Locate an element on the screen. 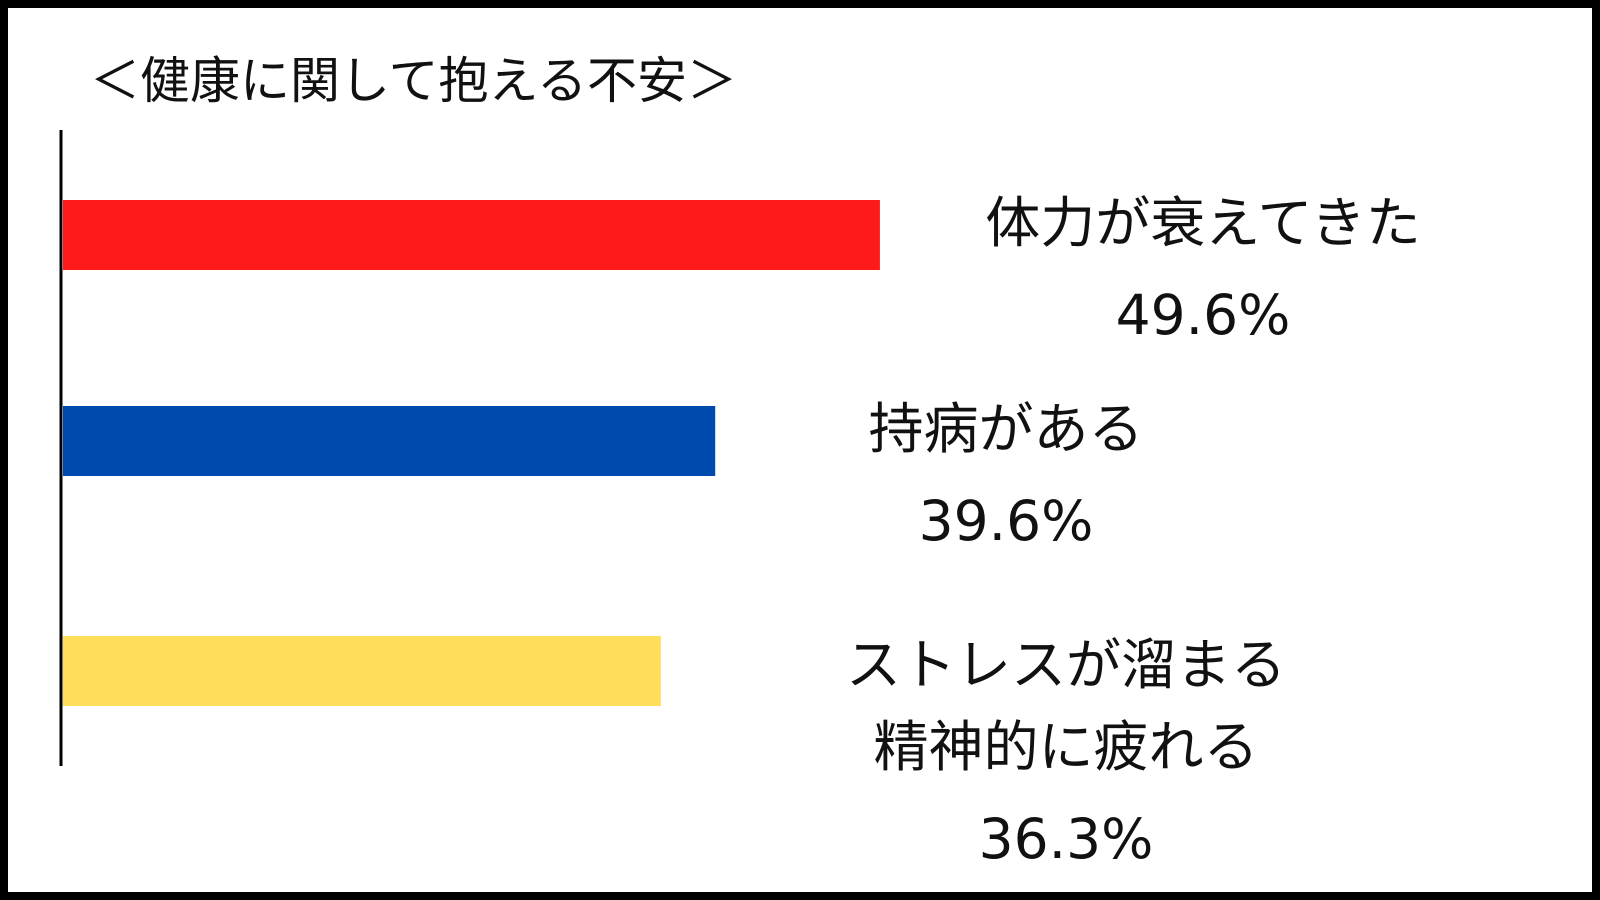 This screenshot has width=1600, height=900. chart-title: ＜健康に関して抱える不安＞ is located at coordinates (413, 81).